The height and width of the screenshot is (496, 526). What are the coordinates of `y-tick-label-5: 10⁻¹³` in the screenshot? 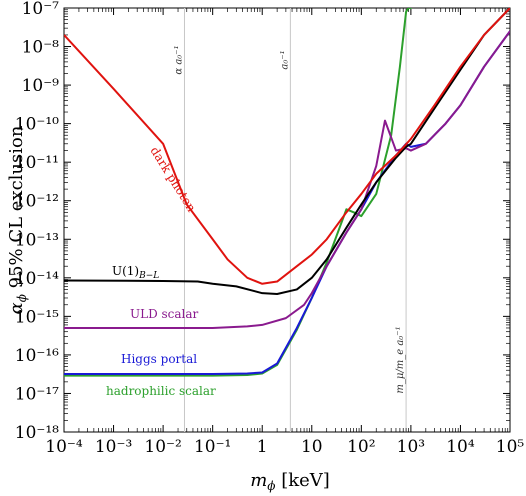 It's located at (37, 240).